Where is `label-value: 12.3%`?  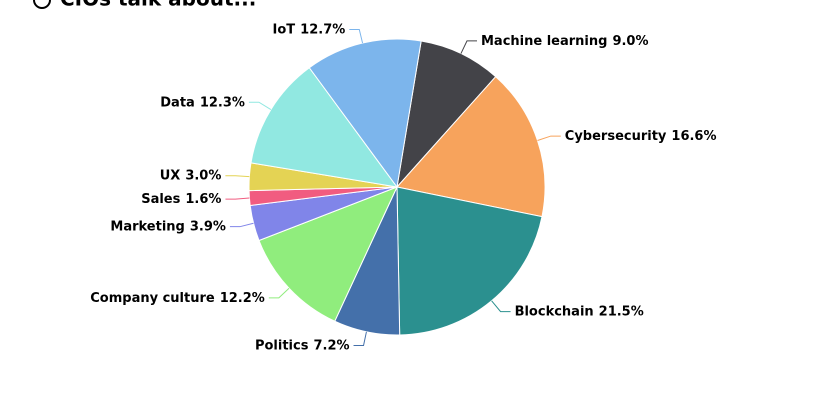
label-value: 12.3% is located at coordinates (222, 102).